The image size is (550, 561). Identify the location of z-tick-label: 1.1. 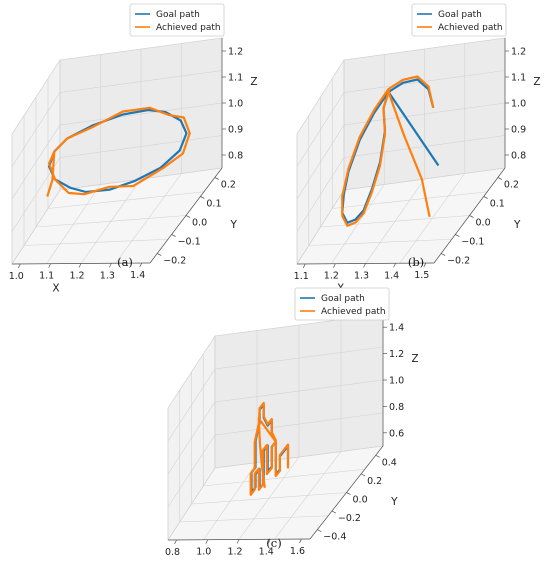
(518, 78).